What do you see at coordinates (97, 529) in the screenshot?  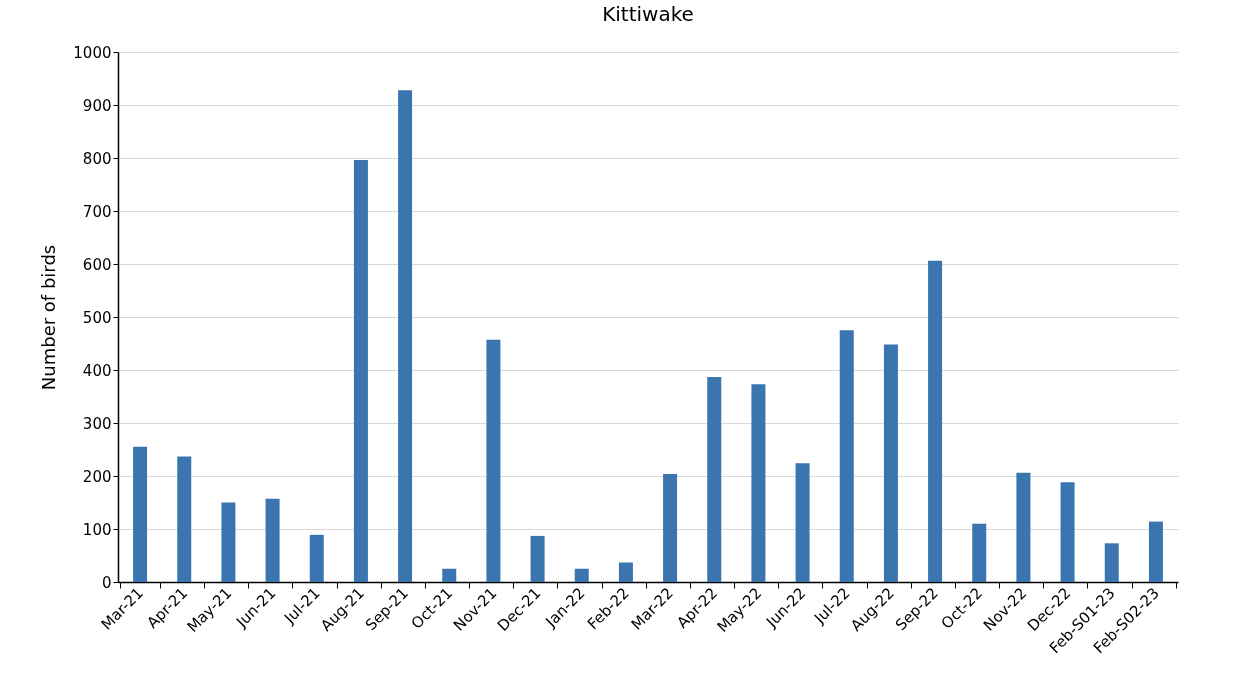 I see `y-tick-label: 100` at bounding box center [97, 529].